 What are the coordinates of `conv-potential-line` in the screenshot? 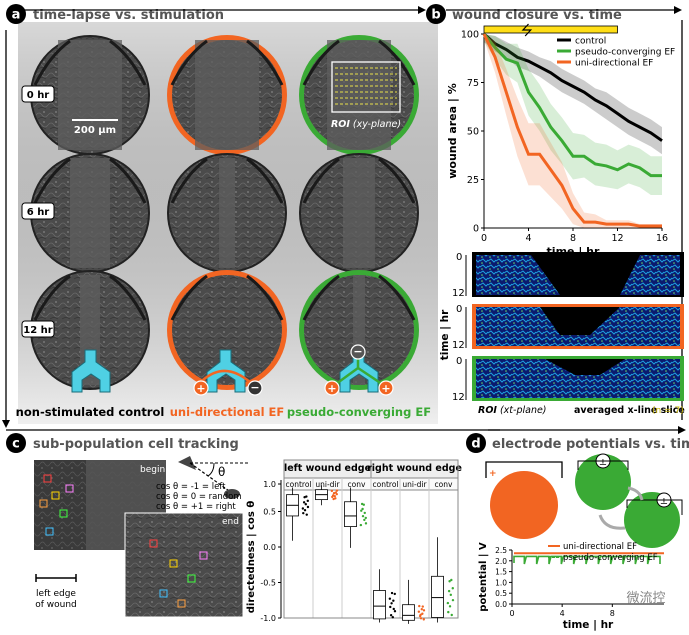 It's located at (587, 560).